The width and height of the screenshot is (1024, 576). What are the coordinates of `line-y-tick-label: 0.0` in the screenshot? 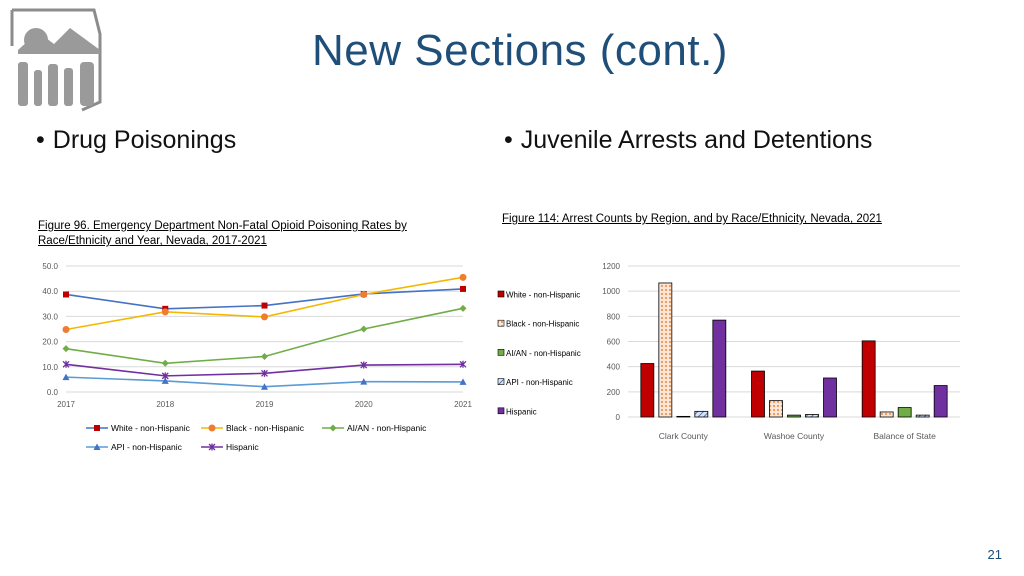 It's located at (53, 392).